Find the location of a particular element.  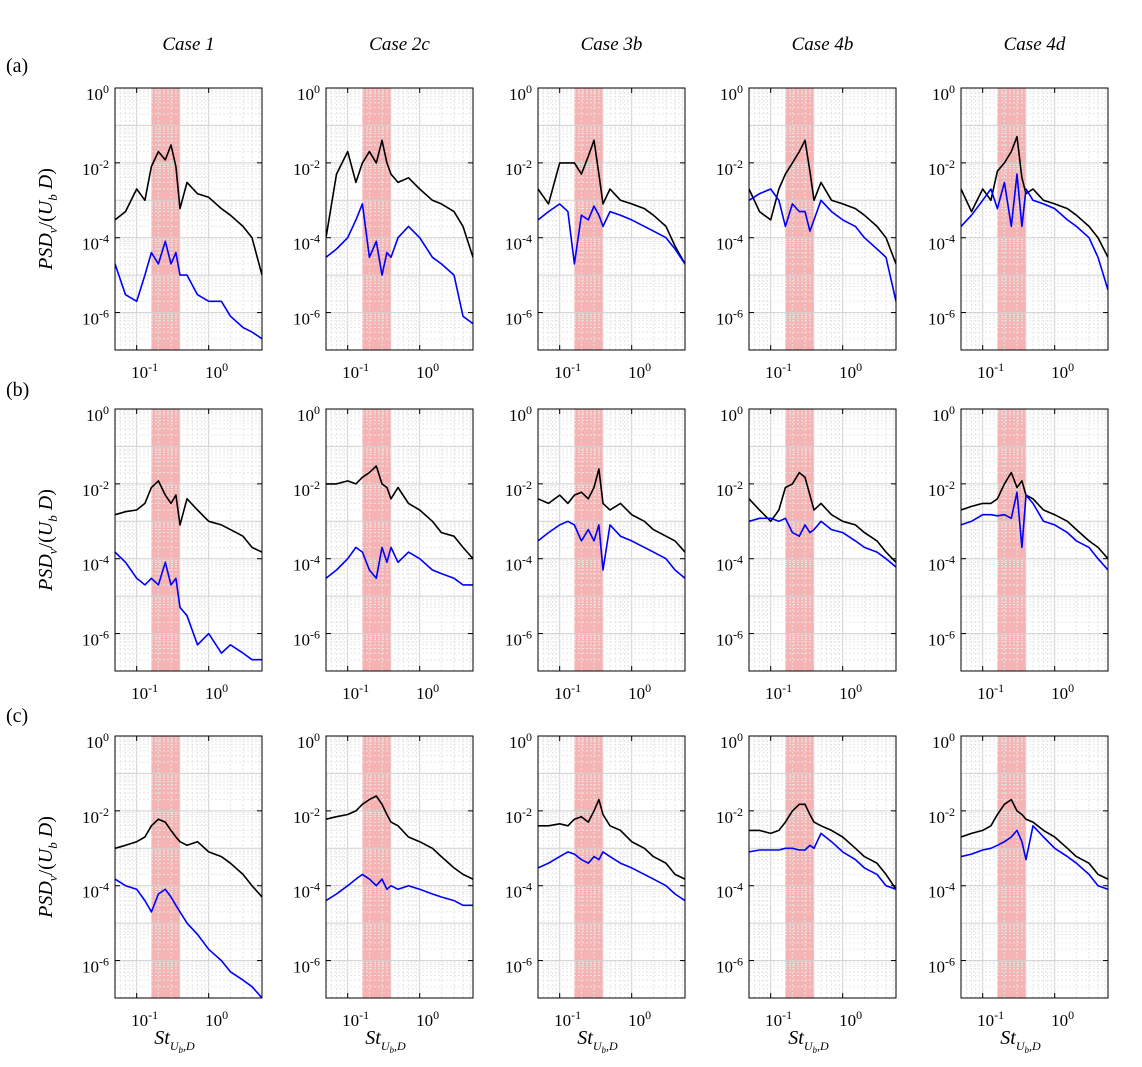

row-label: (a) is located at coordinates (17, 66).